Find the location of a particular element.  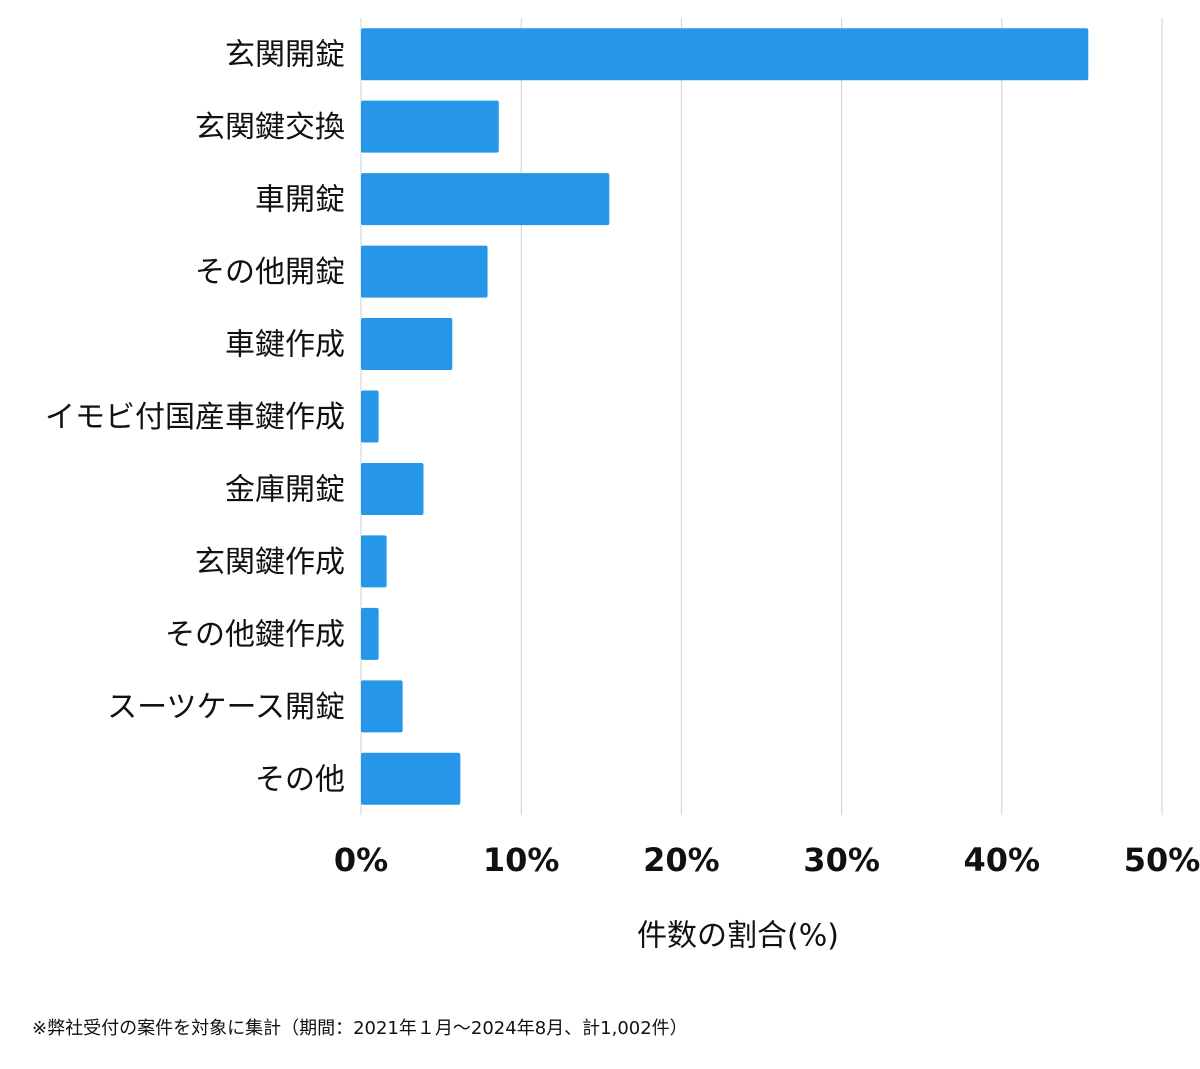

y-tick-label: スーツケース開錠 is located at coordinates (226, 707).